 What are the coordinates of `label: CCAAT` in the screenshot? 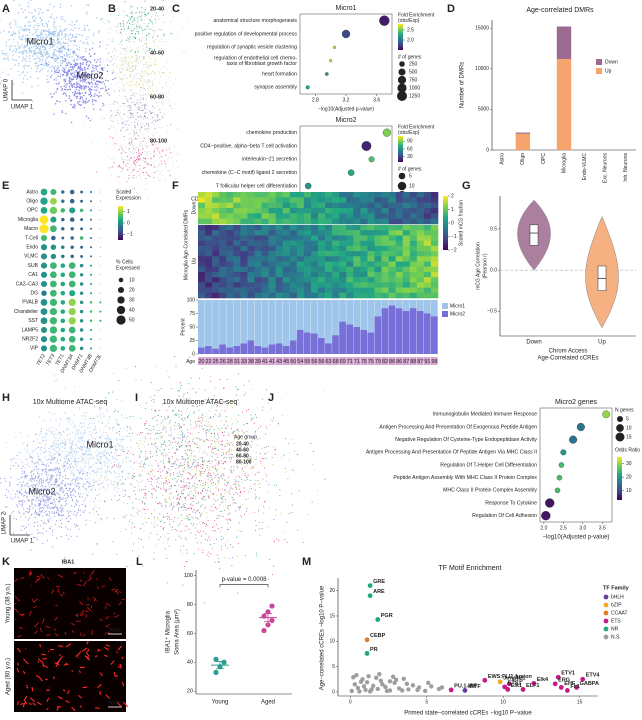 It's located at (619, 613).